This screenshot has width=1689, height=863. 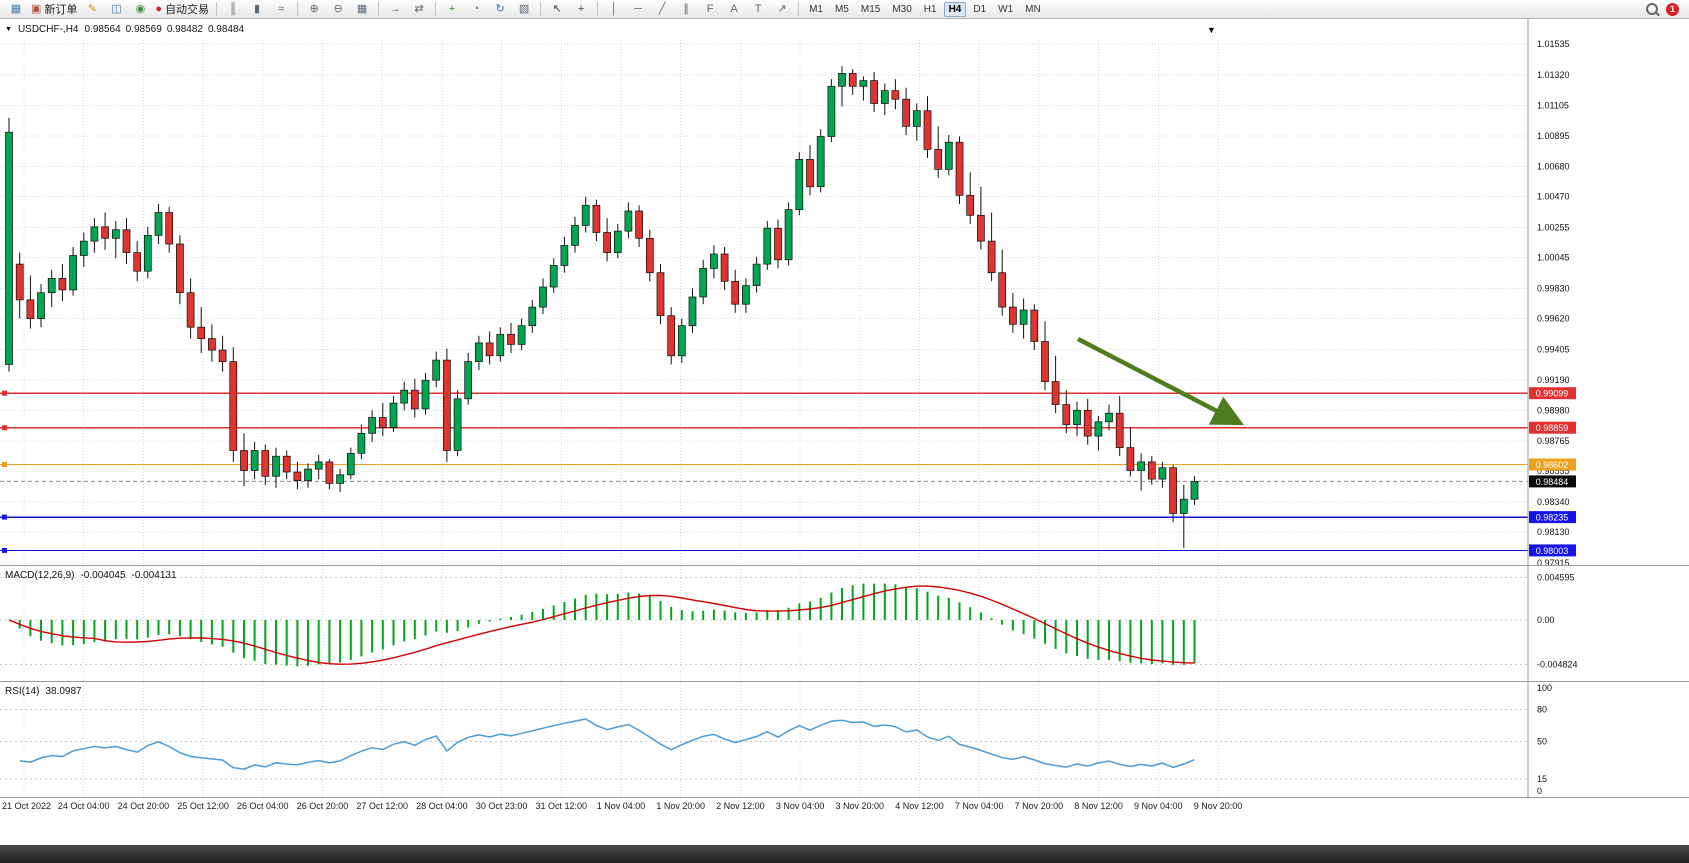 What do you see at coordinates (40, 575) in the screenshot?
I see `macd-name: MACD(12,26,9)` at bounding box center [40, 575].